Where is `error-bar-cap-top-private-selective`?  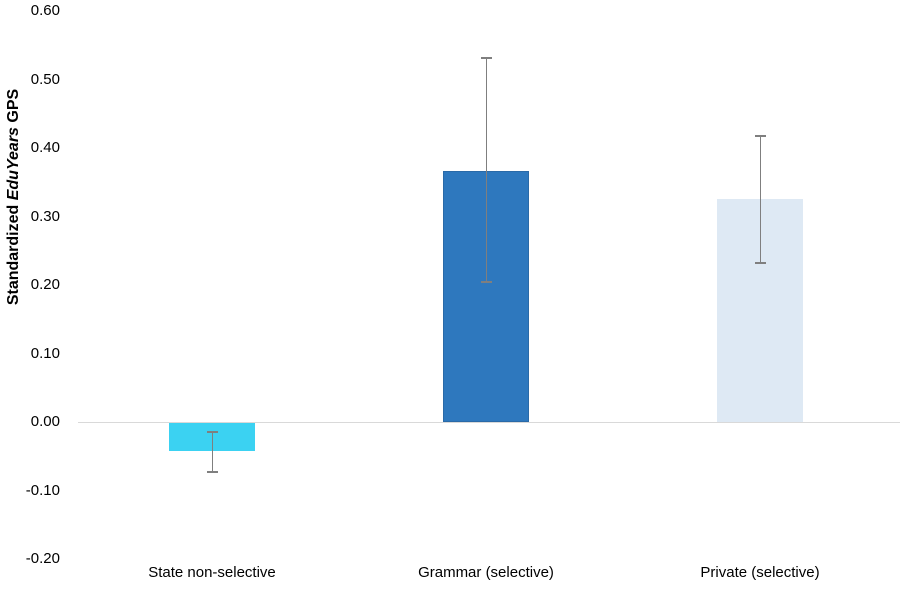
error-bar-cap-top-private-selective is located at coordinates (760, 135).